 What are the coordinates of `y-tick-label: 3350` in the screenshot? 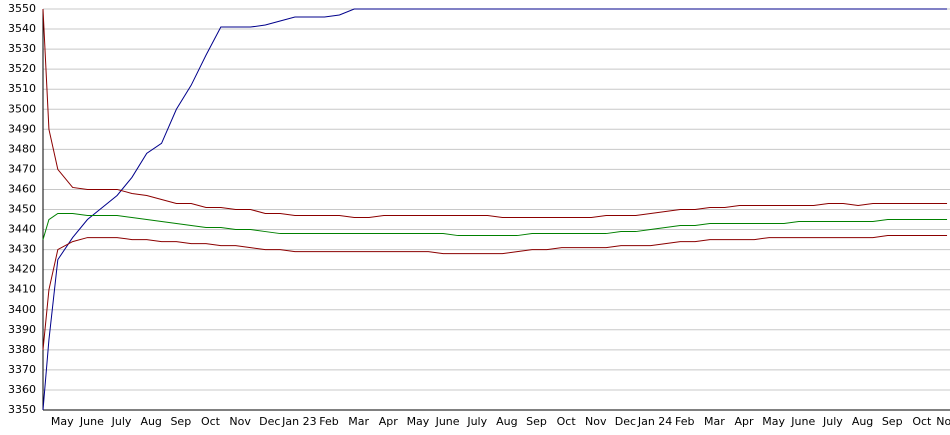 It's located at (22, 409).